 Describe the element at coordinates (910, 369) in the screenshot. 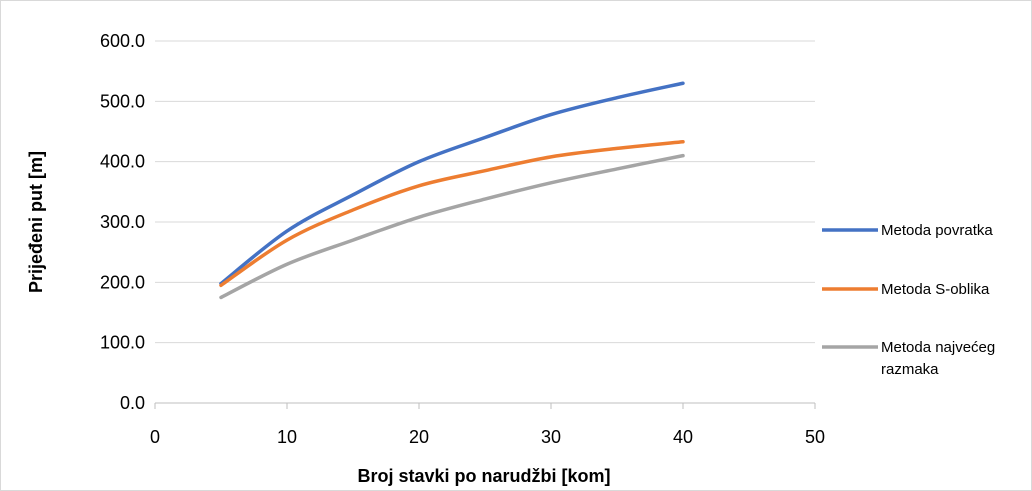

I see `legend-label: razmaka` at that location.